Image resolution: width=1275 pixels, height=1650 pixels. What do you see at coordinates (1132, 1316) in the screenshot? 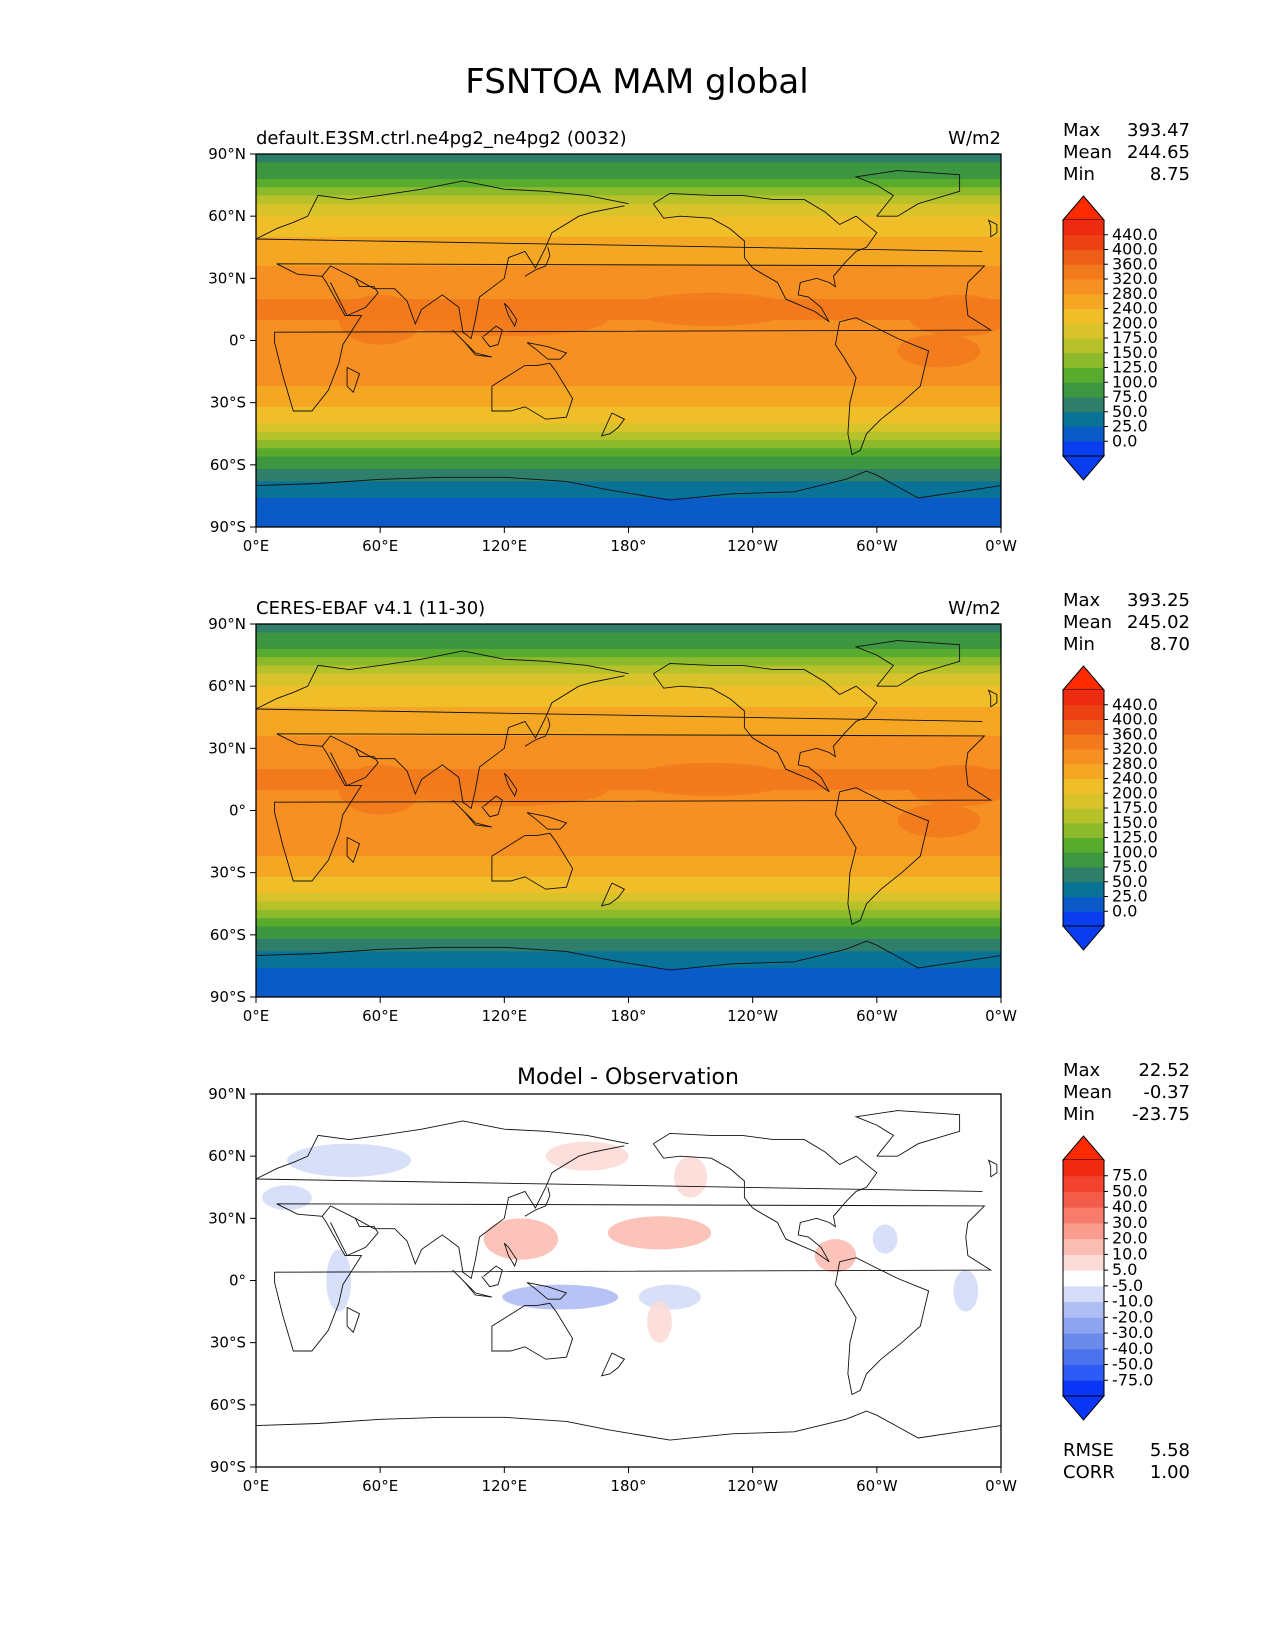
I see `colorbar-label: -20.0` at bounding box center [1132, 1316].